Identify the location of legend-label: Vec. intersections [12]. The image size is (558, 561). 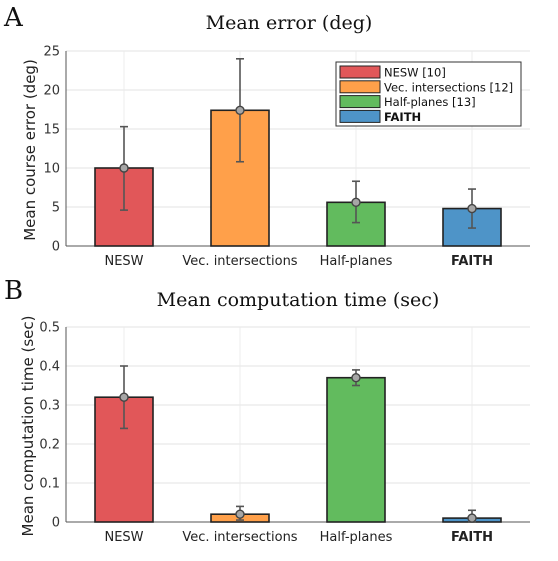
(448, 87).